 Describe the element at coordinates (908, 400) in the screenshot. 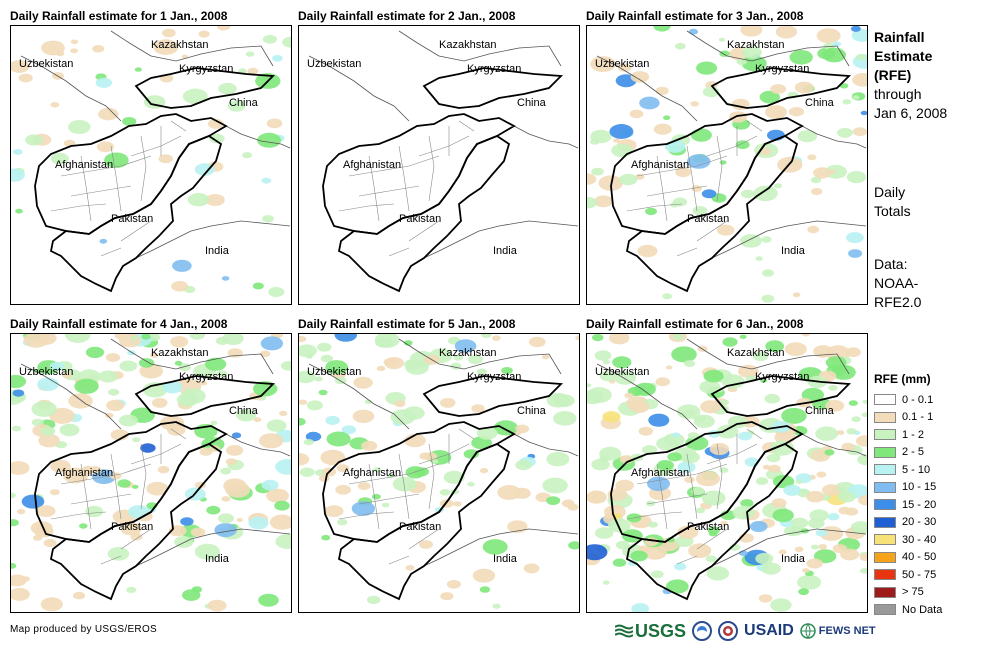

I see `legend-item: 0 - 0.1` at that location.